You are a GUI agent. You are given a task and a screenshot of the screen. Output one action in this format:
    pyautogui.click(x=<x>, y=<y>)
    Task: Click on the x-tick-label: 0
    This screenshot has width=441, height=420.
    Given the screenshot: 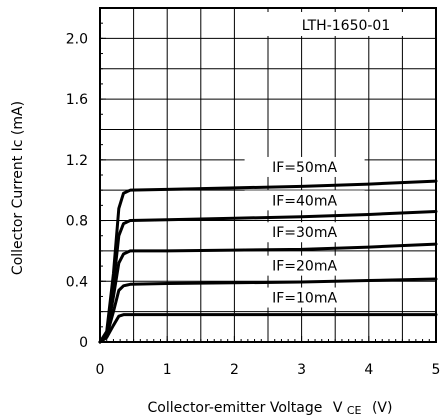 What is the action you would take?
    pyautogui.click(x=100, y=370)
    